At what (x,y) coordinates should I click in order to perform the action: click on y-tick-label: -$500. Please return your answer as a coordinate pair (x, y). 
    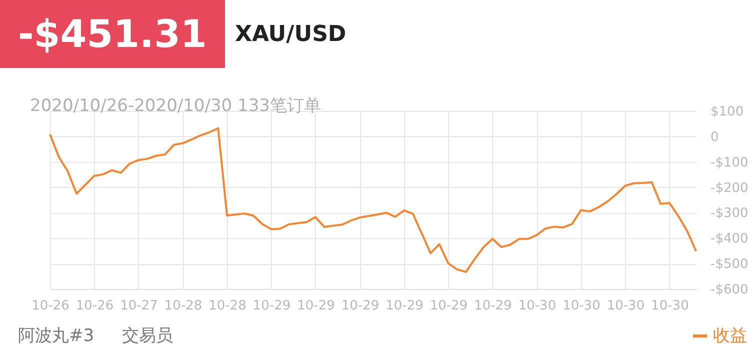
    Looking at the image, I should click on (729, 264).